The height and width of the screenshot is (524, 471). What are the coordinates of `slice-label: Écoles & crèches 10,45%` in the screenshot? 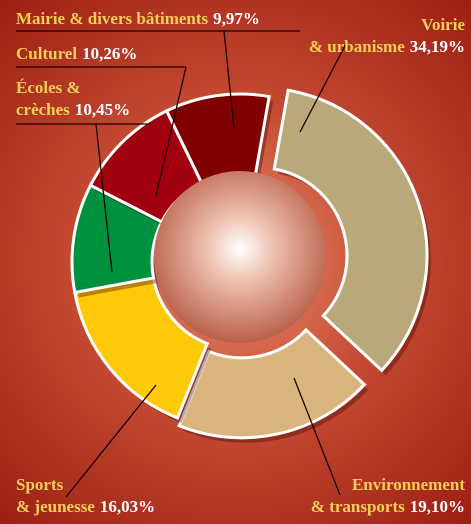 It's located at (73, 99).